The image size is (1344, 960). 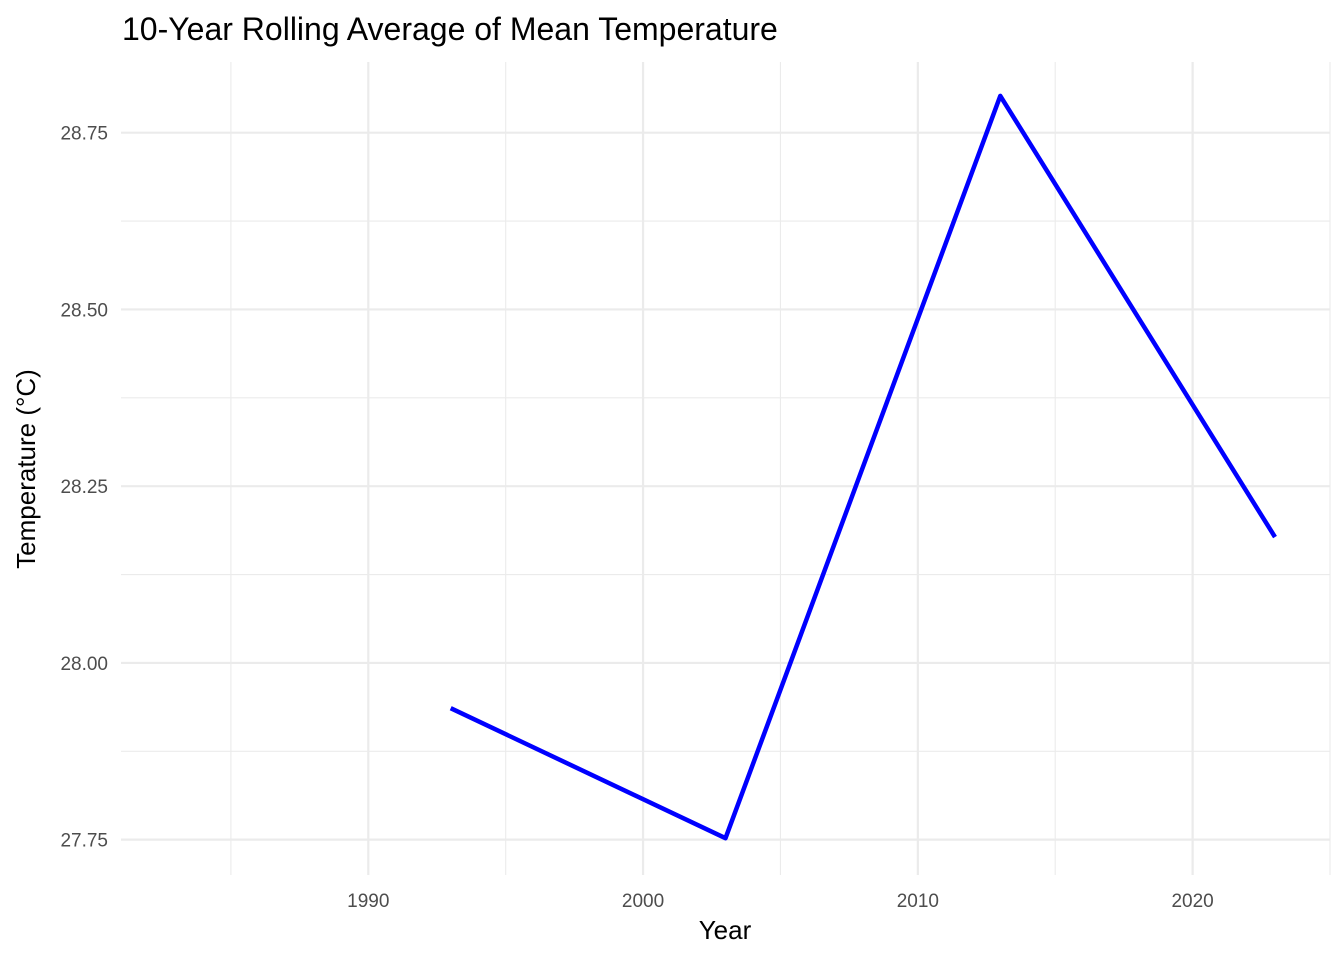 I want to click on x-axis-ticks: 1990 2000 2010 2020, so click(x=780, y=901).